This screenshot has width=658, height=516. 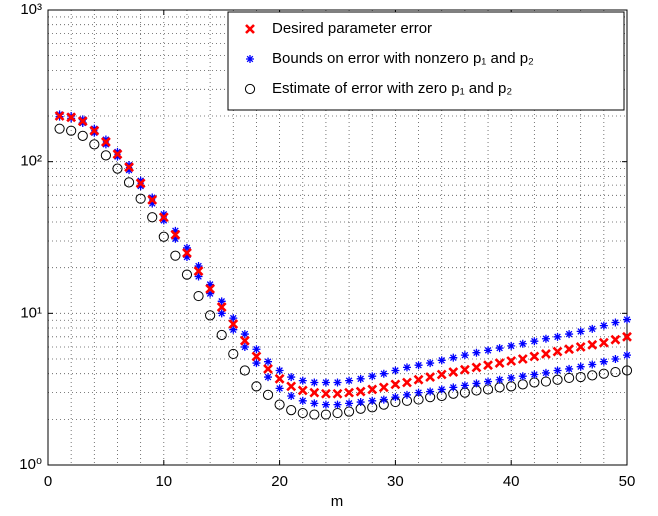 I want to click on legend-label: Desired parameter error, so click(x=352, y=28).